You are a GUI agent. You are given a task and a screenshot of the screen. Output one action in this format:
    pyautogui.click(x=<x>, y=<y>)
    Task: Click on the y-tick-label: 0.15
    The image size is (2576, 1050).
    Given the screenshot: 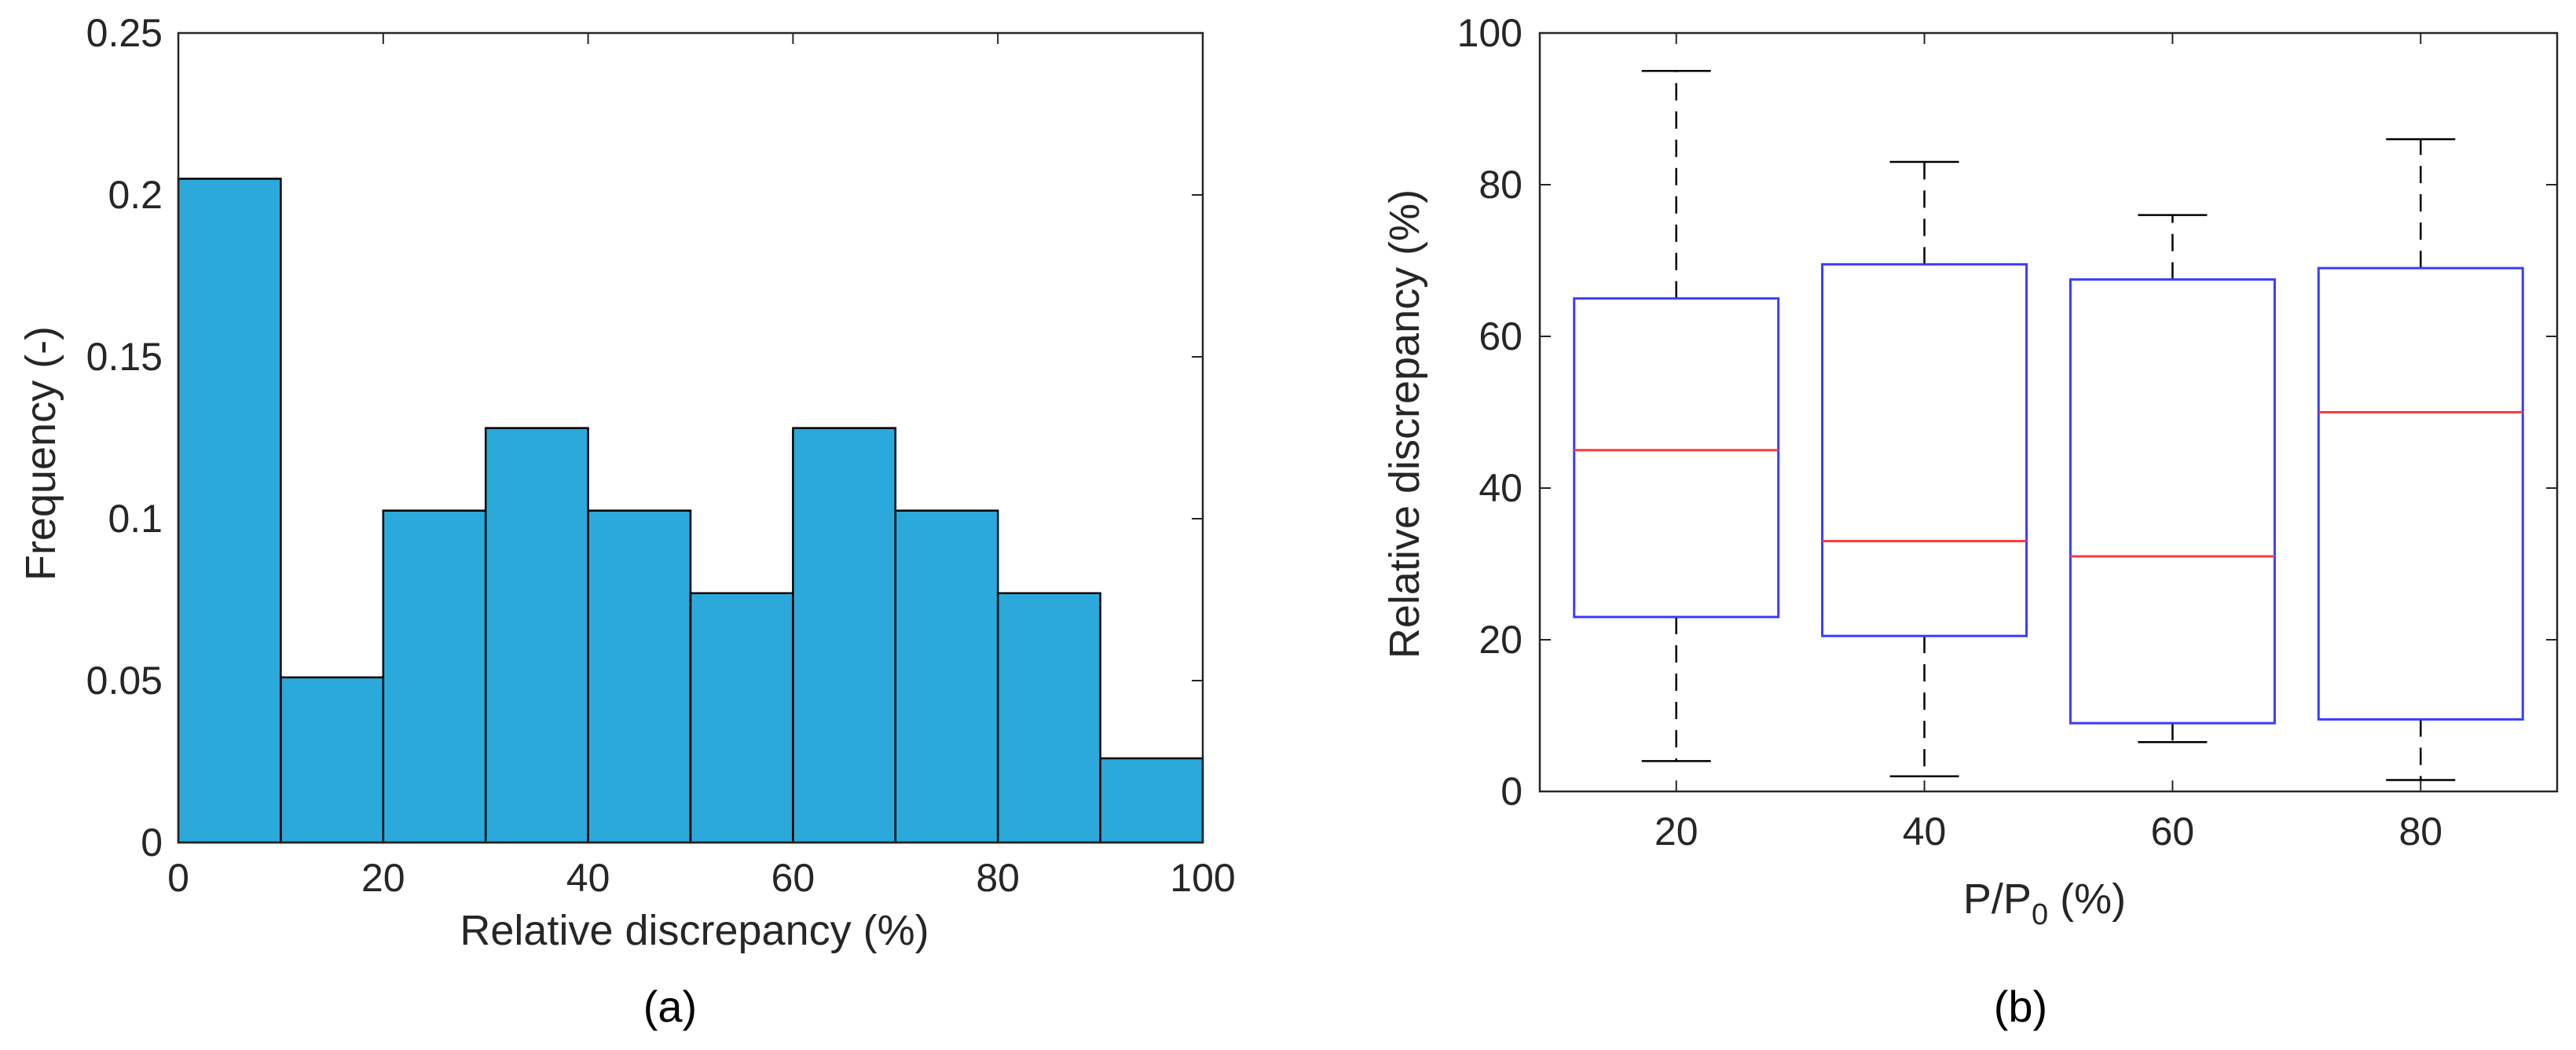 What is the action you would take?
    pyautogui.click(x=125, y=357)
    